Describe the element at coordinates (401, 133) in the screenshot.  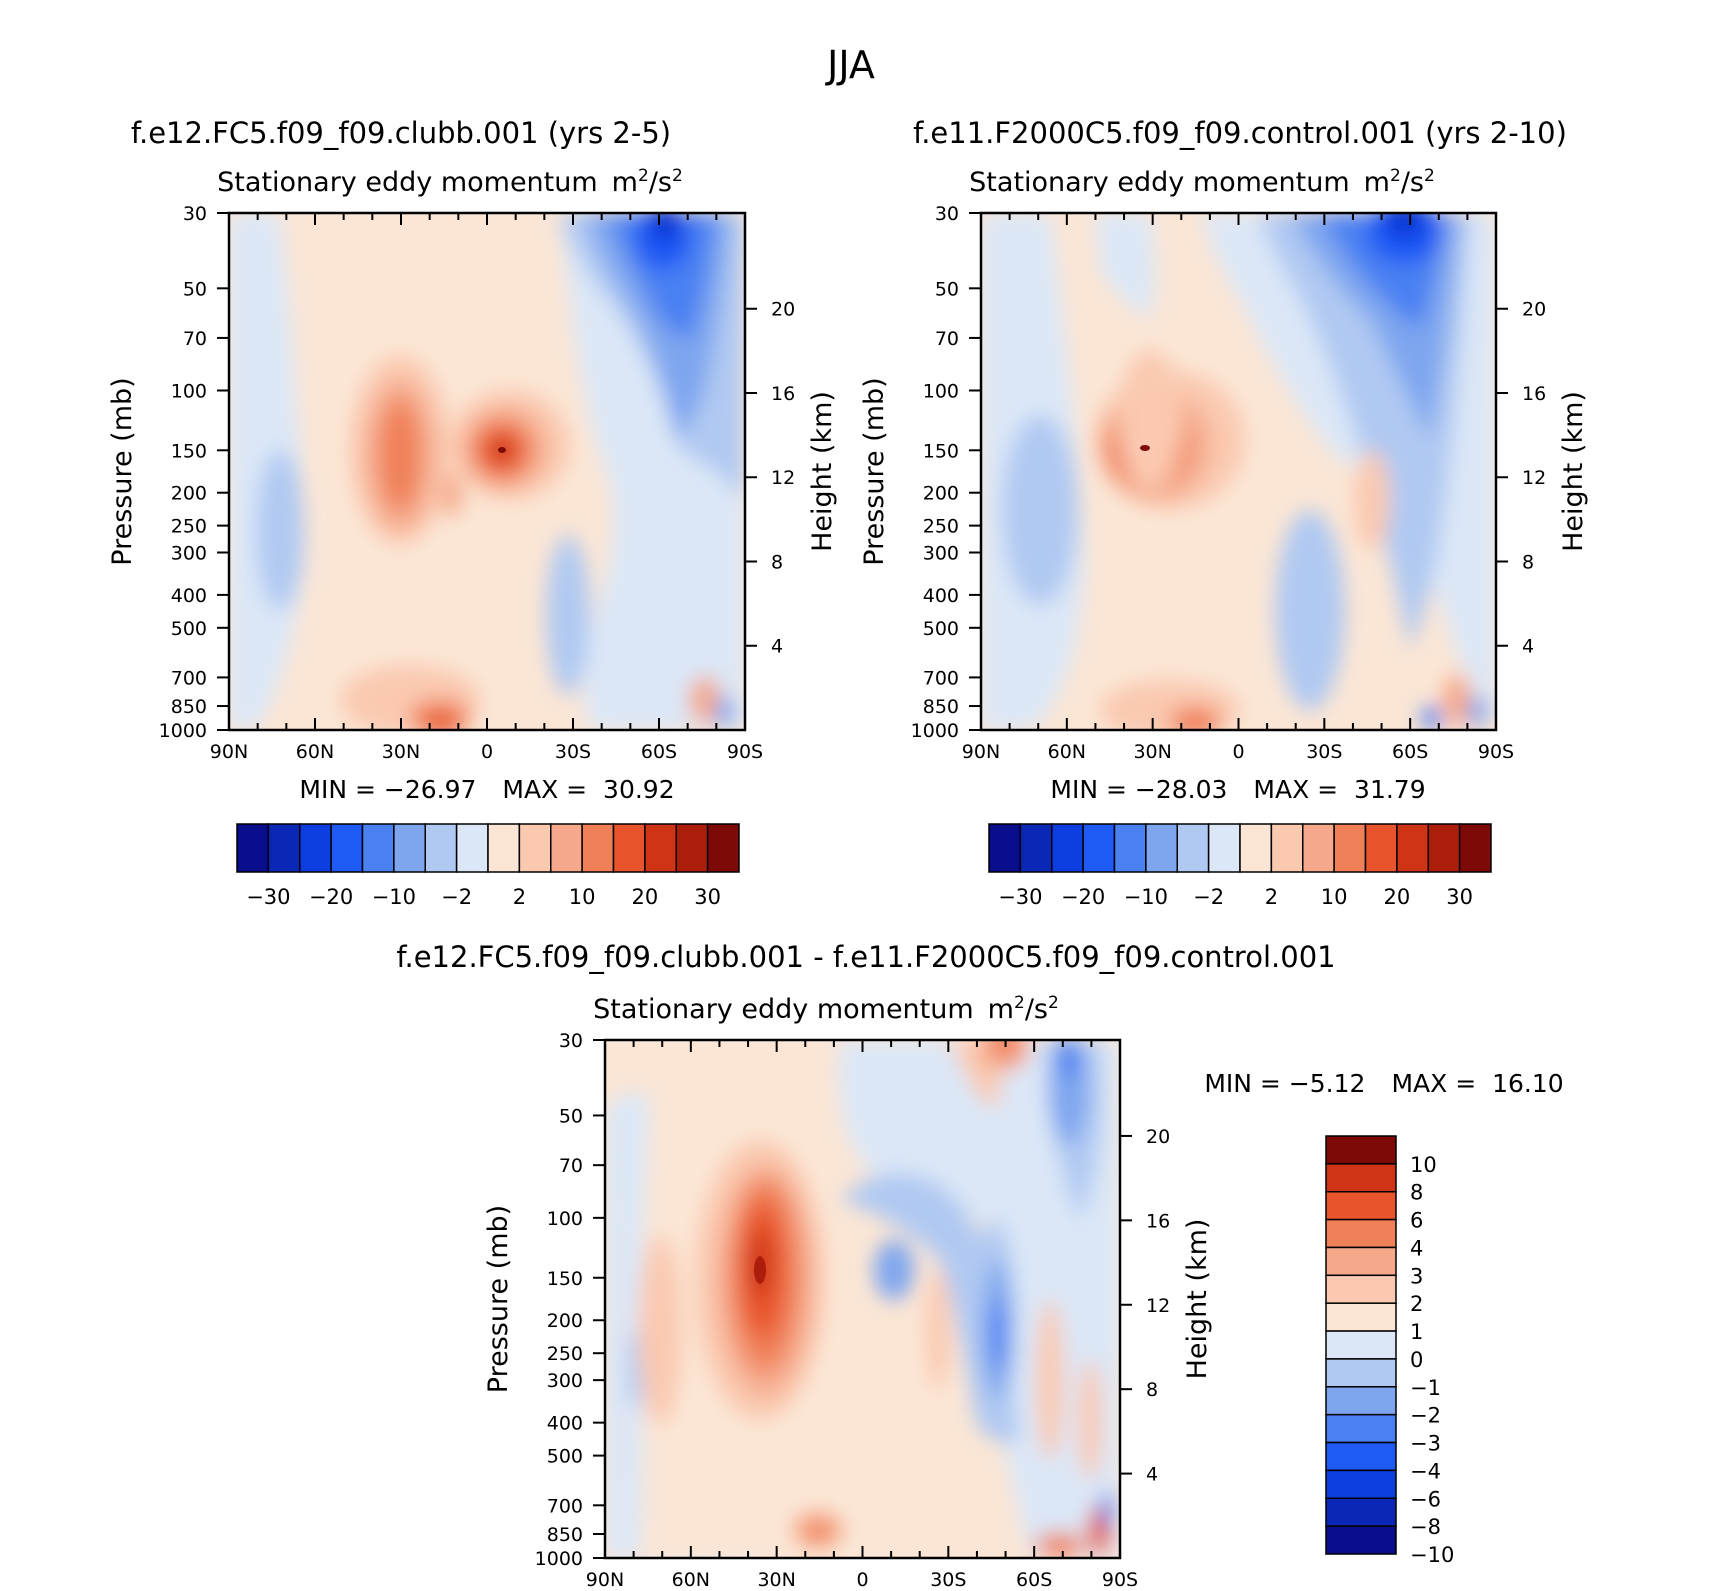
I see `panel-title: f.e12.FC5.f09_f09.clubb.001 (yrs 2-5)` at that location.